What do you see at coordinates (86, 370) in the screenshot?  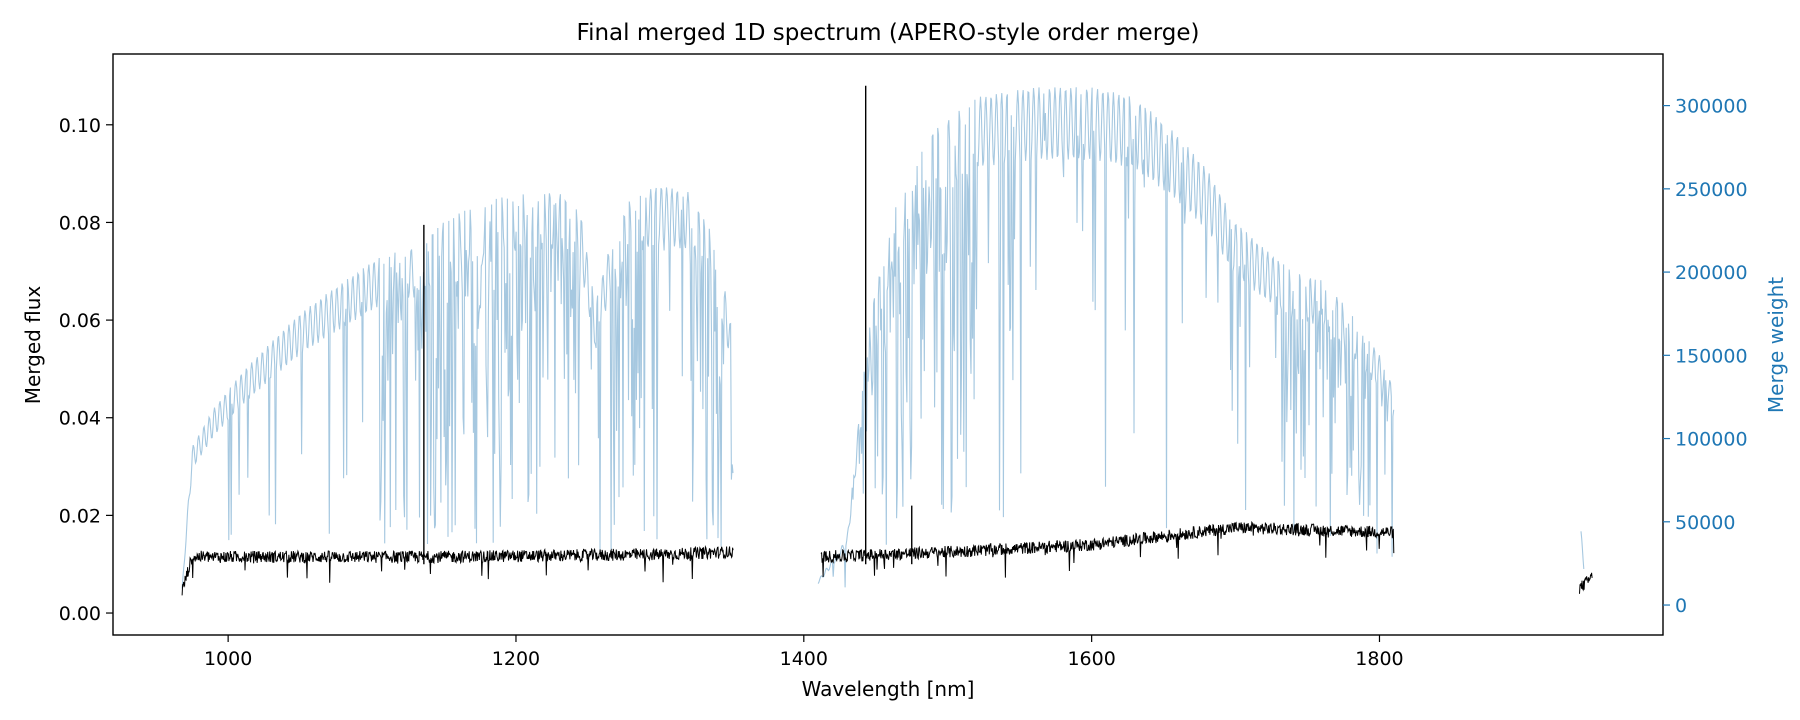 I see `left-axis-ticks: 0.00 0.02 0.04 0.06 0.08 0.10` at bounding box center [86, 370].